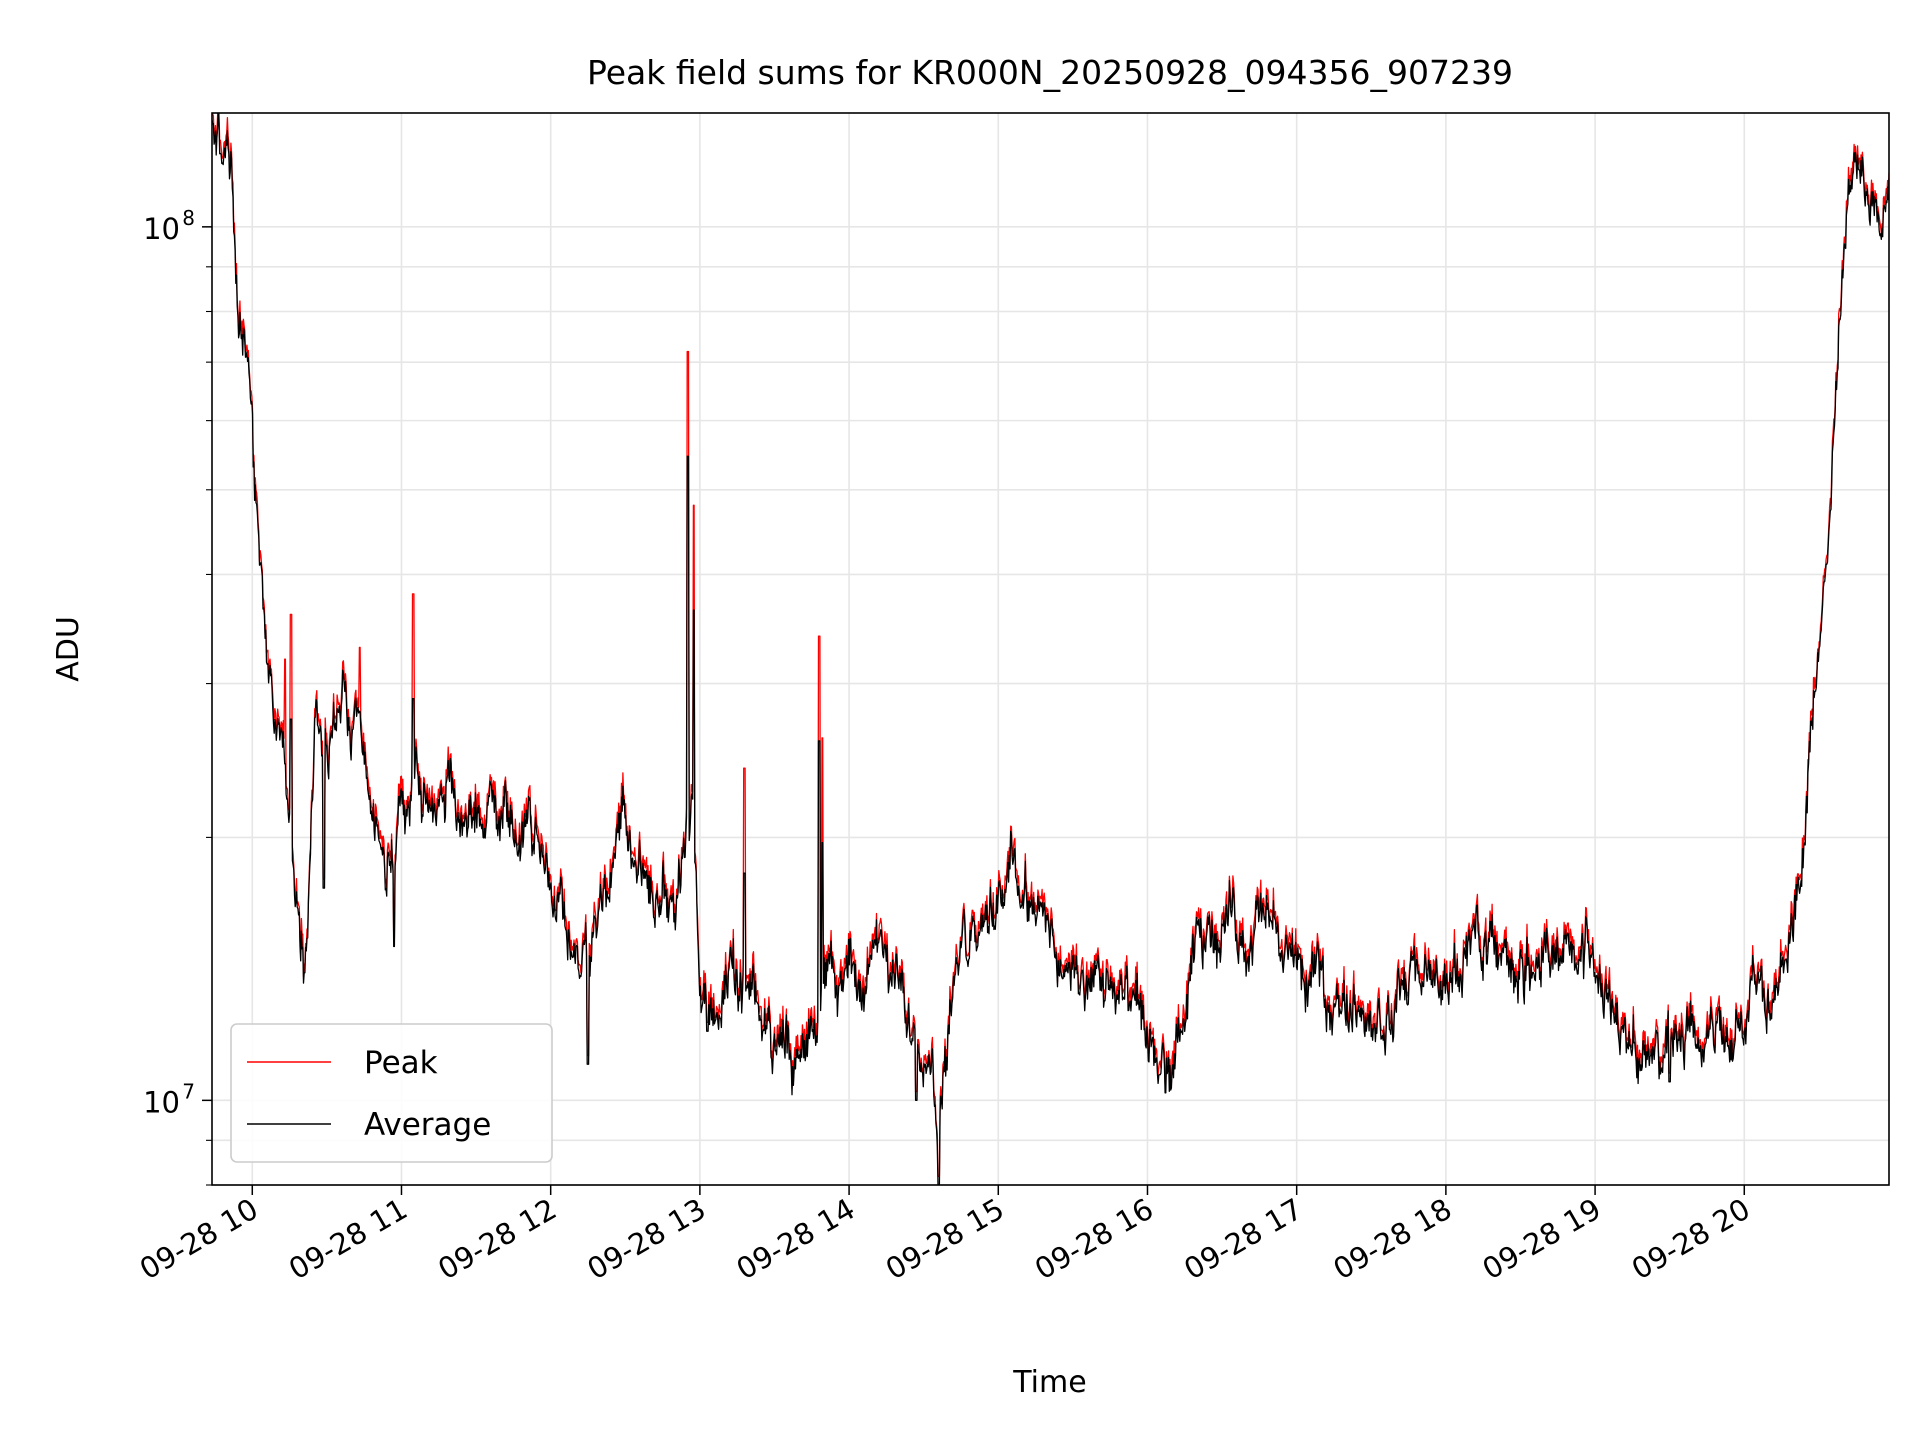  What do you see at coordinates (68, 649) in the screenshot?
I see `y-axis-label: ADU` at bounding box center [68, 649].